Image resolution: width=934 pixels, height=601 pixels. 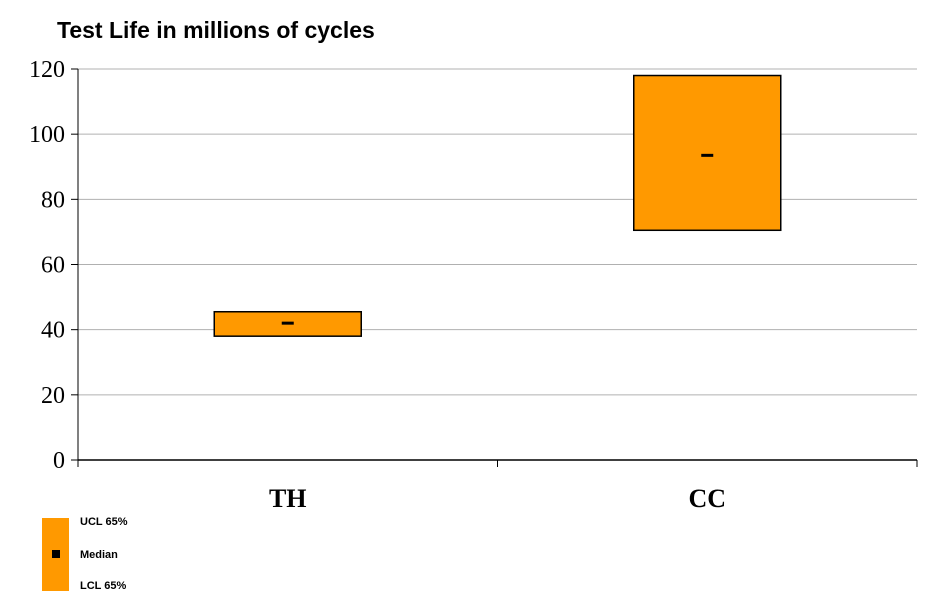 I want to click on legend-lcl-label: LCL 65%, so click(x=103, y=586).